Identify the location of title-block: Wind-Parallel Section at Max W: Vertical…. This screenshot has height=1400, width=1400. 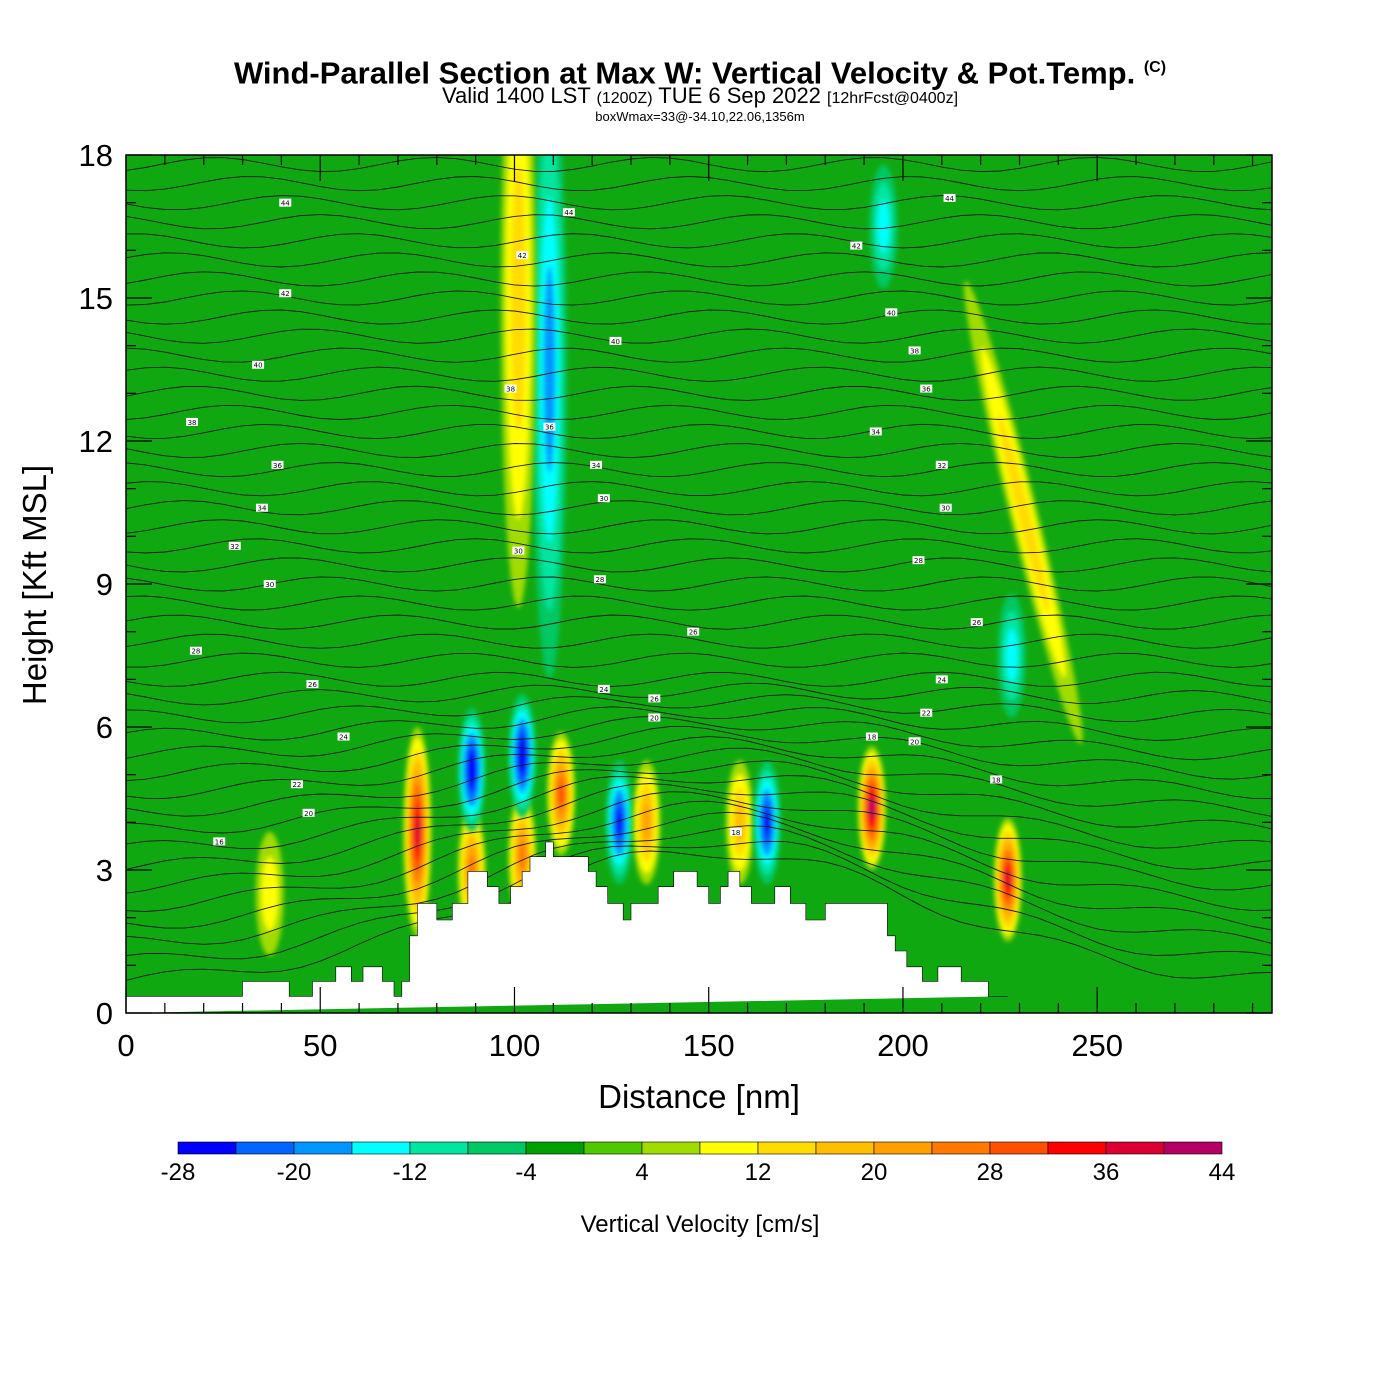
(700, 87).